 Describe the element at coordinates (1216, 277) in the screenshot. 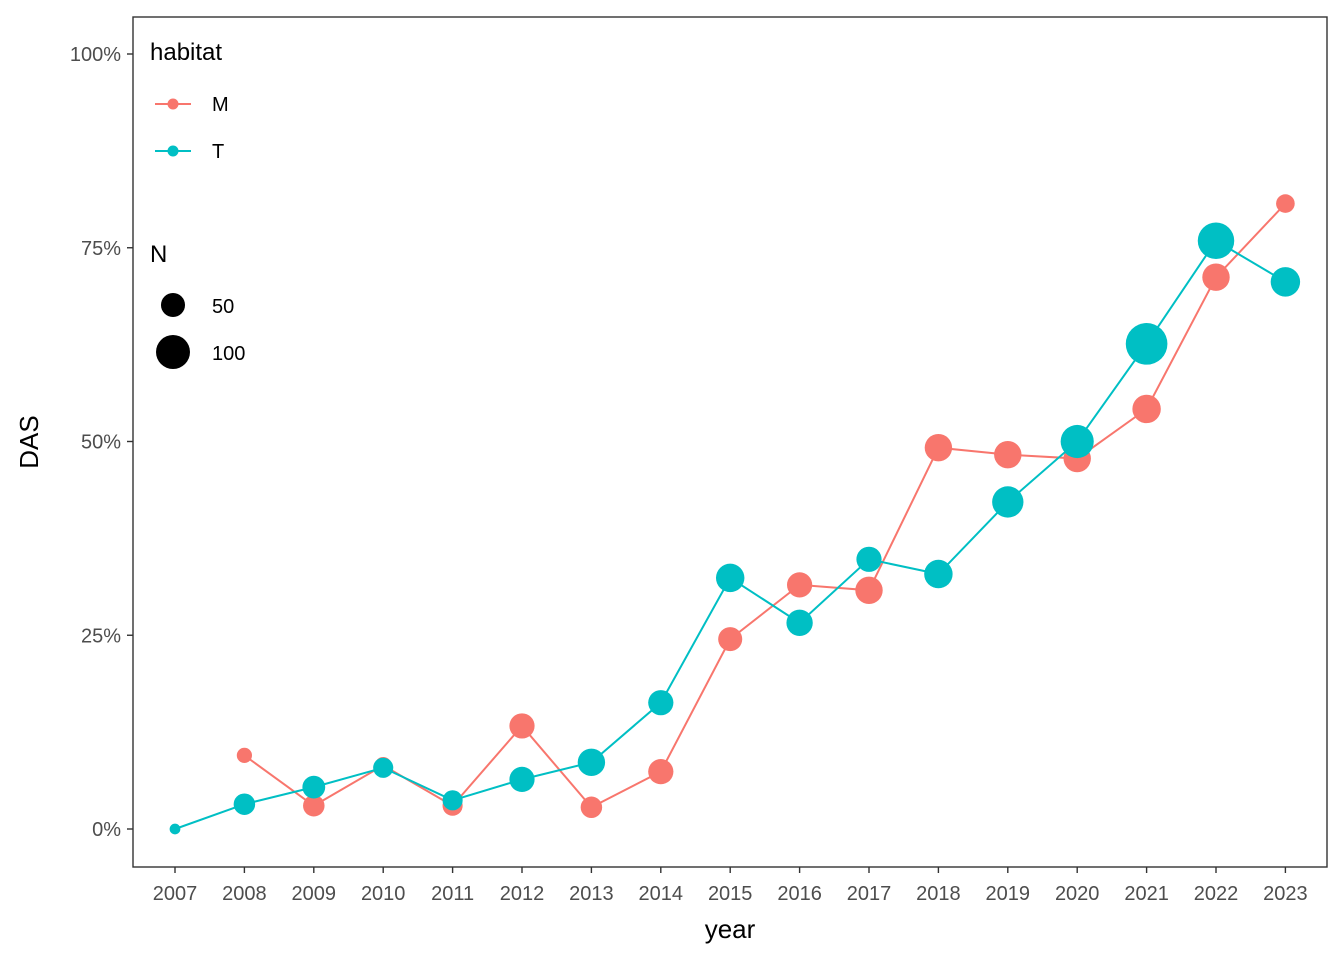

I see `data-point-m-2022` at that location.